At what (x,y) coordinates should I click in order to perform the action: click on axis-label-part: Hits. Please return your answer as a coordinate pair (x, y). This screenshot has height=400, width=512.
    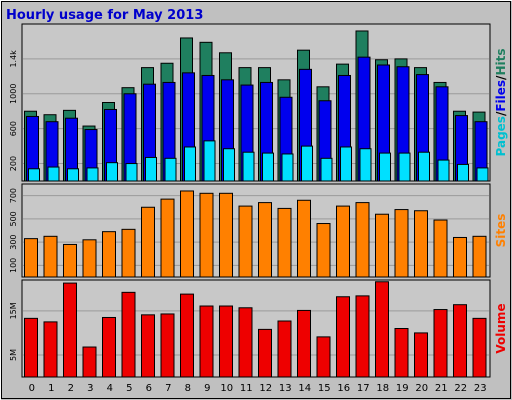
    Looking at the image, I should click on (501, 62).